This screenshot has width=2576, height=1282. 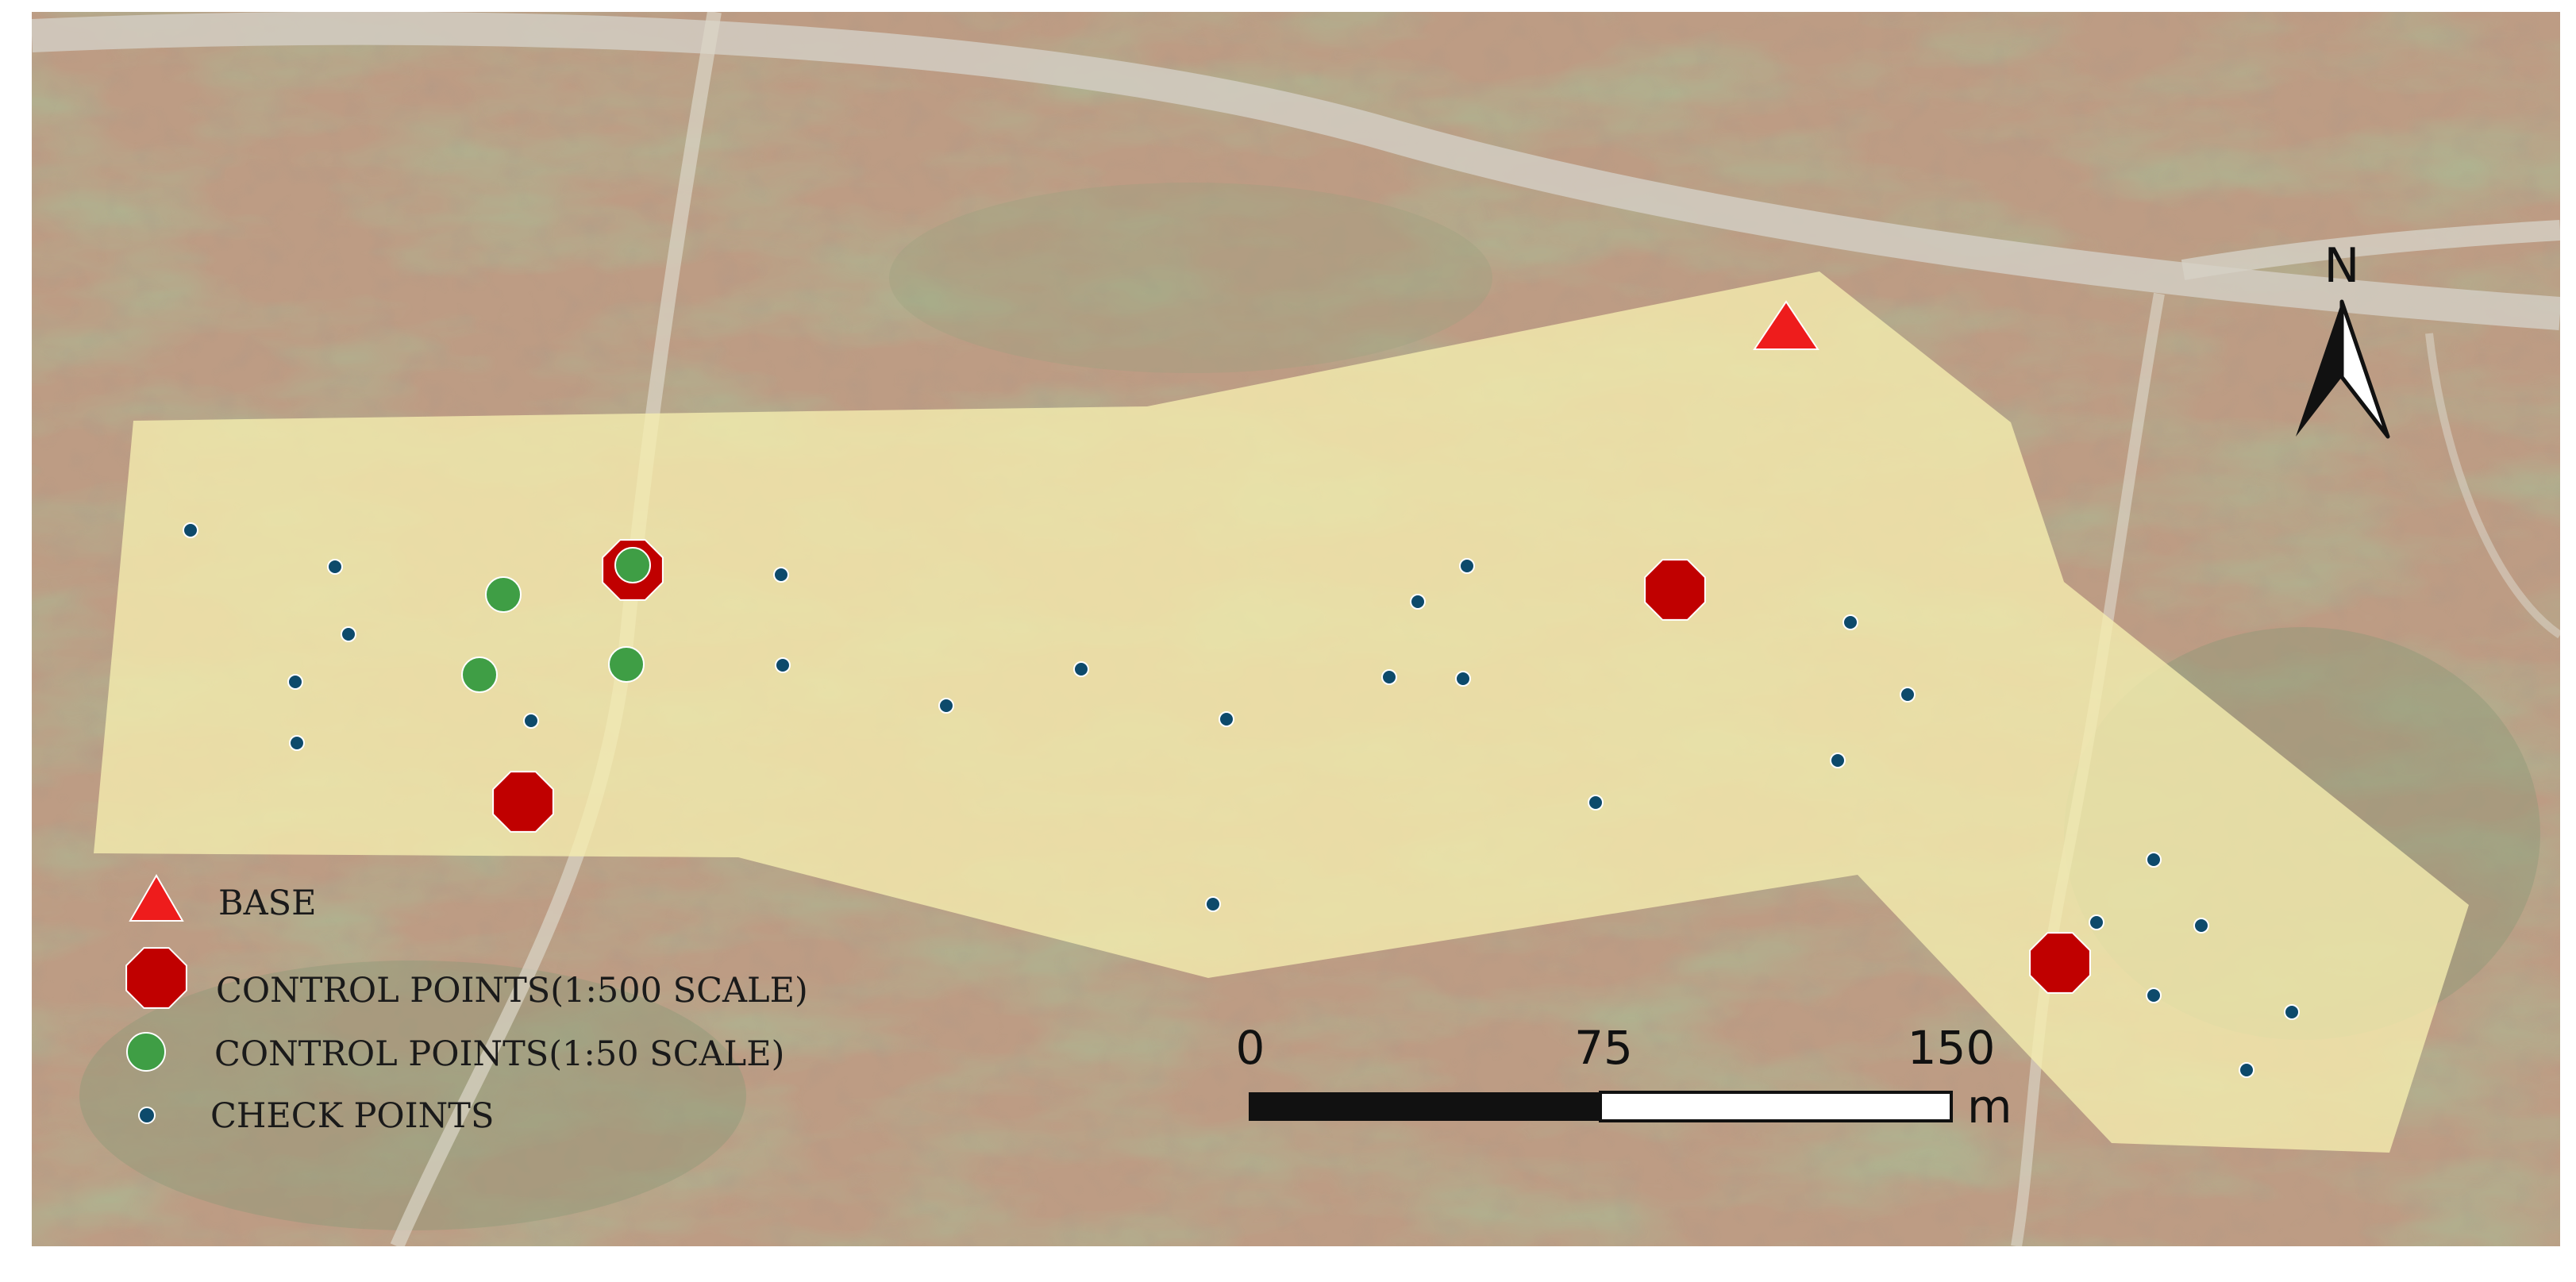 I want to click on scale-bar: 0 75 150 m, so click(x=1624, y=1077).